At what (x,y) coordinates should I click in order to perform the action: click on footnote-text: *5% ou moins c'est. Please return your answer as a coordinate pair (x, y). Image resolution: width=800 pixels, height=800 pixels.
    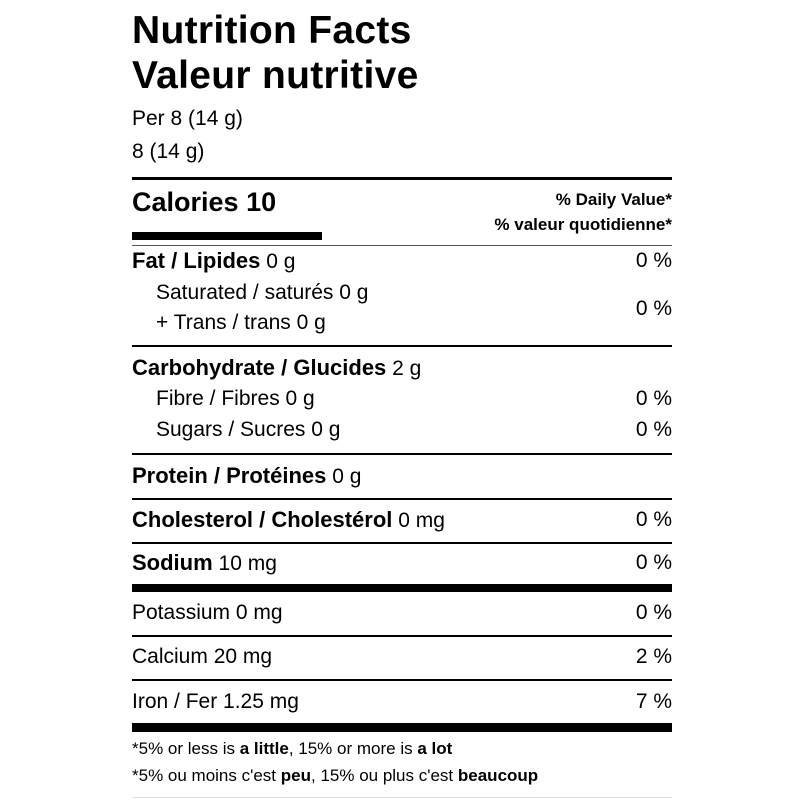
    Looking at the image, I should click on (206, 775).